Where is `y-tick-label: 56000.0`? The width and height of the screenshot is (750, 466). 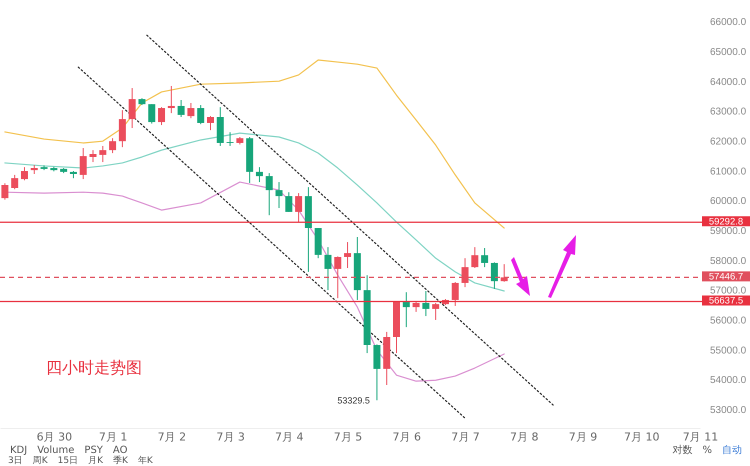 y-tick-label: 56000.0 is located at coordinates (728, 321).